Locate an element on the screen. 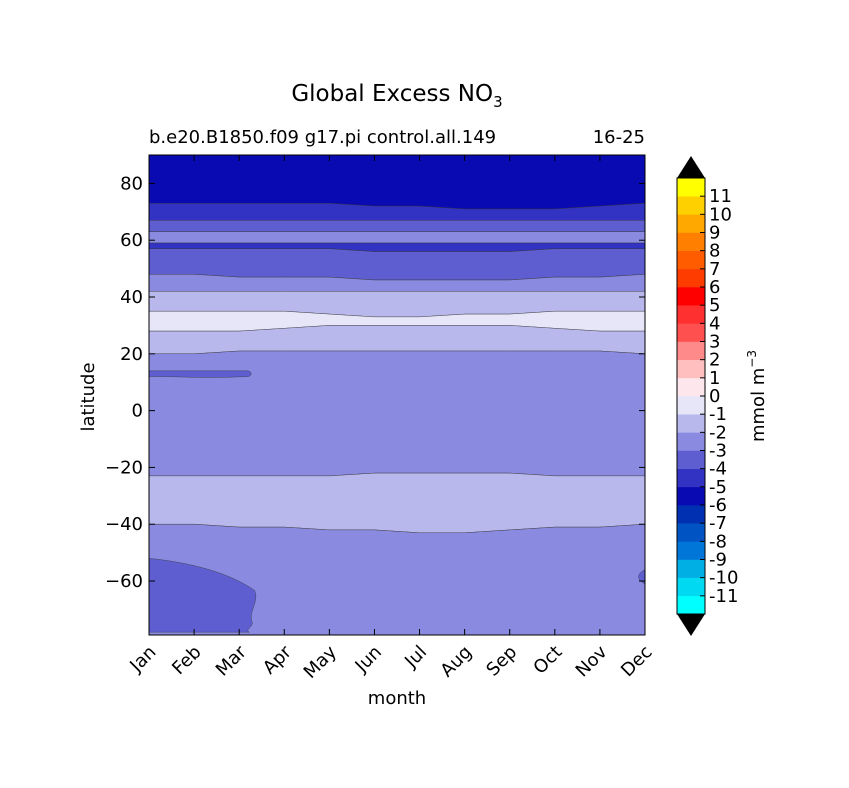 Image resolution: width=849 pixels, height=788 pixels. chart-title-subscript: 3 is located at coordinates (498, 102).